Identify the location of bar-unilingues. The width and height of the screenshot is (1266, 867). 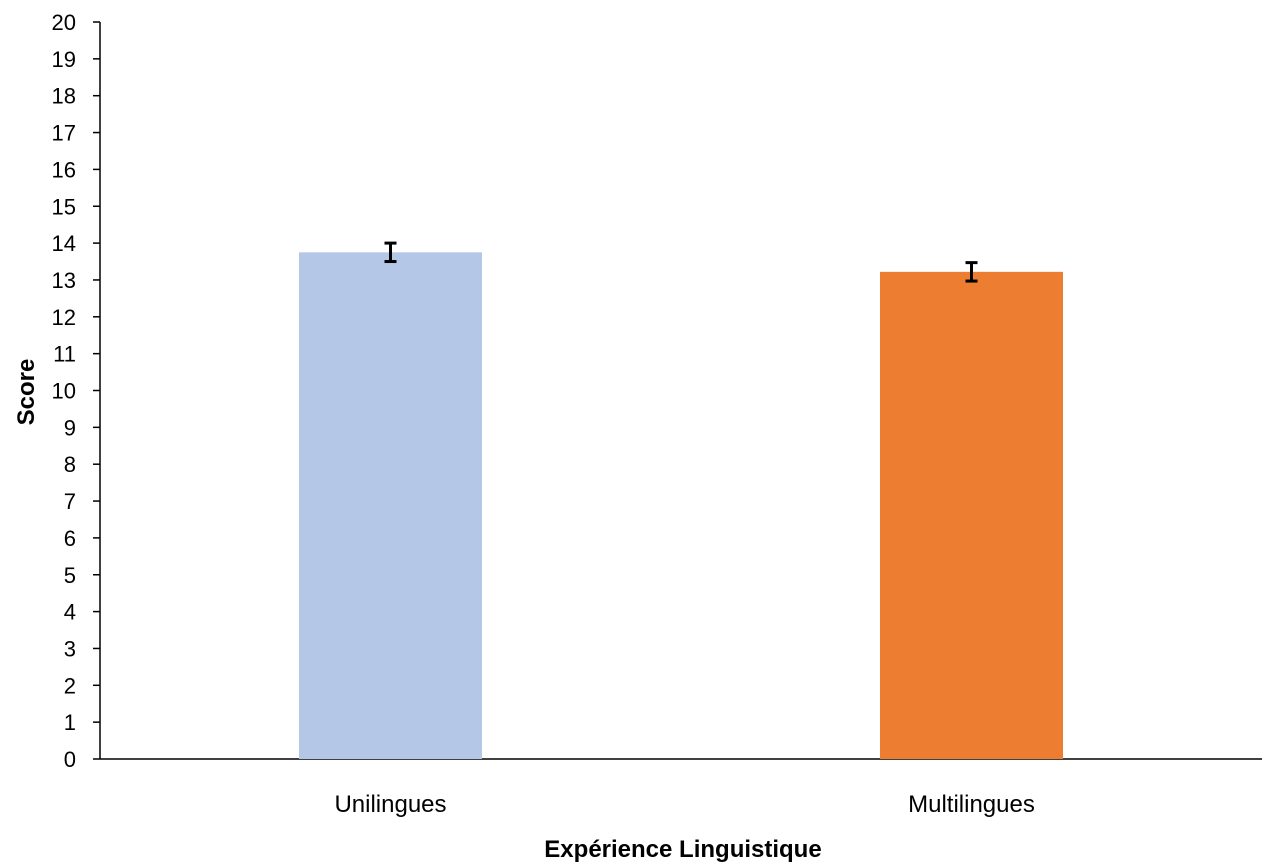
(390, 505).